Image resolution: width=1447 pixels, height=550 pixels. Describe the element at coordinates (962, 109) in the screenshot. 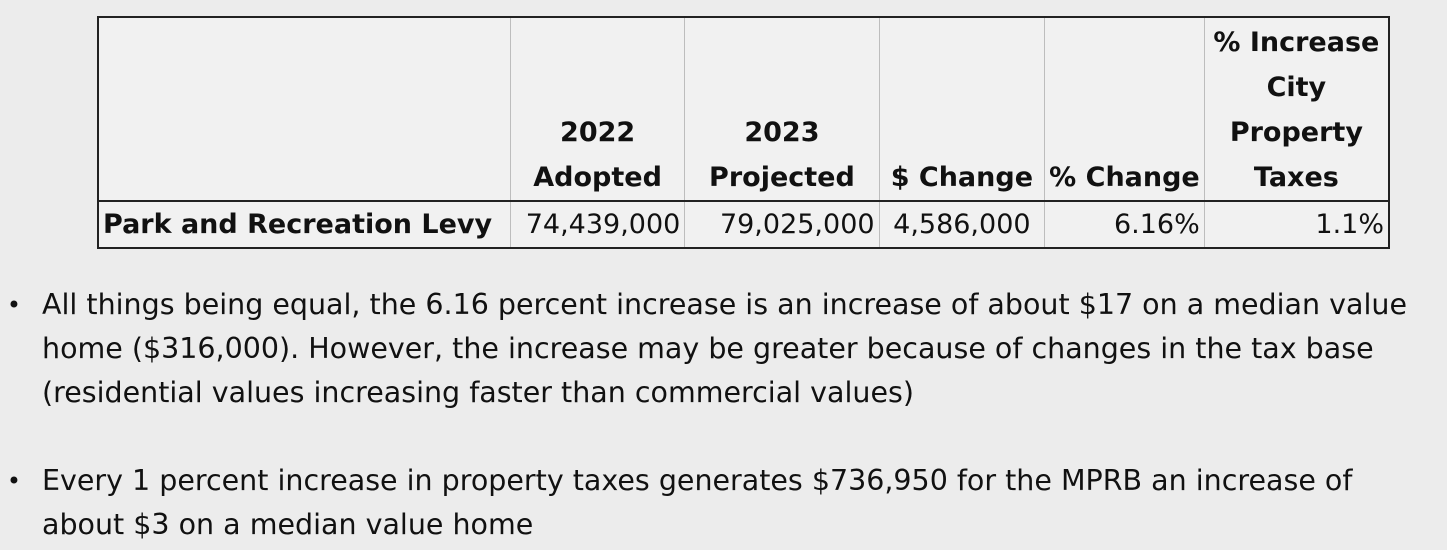

I see `header-dollar-change: $ Change` at that location.